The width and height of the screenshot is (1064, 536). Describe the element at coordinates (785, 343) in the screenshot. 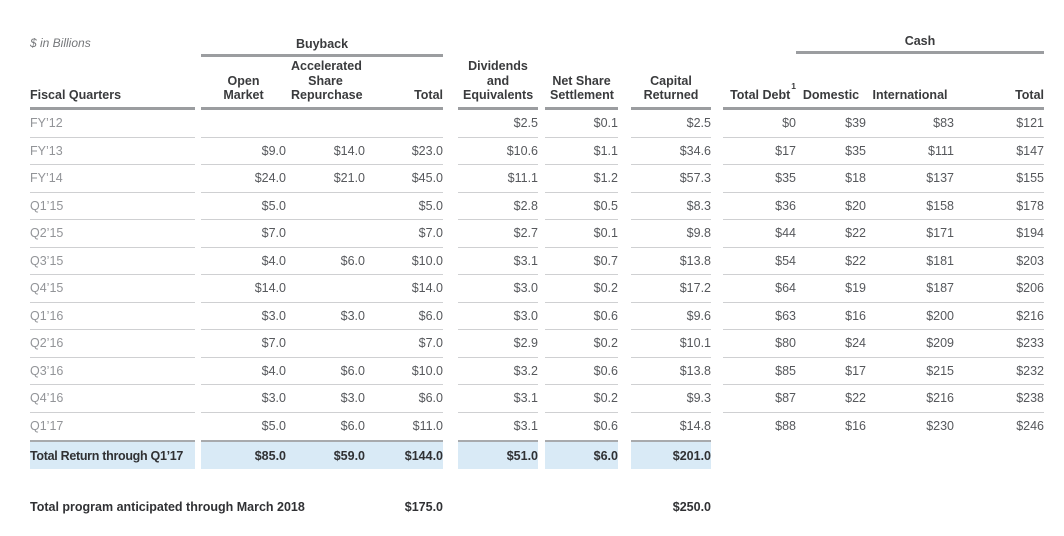

I see `cell-total-debt: $80` at that location.